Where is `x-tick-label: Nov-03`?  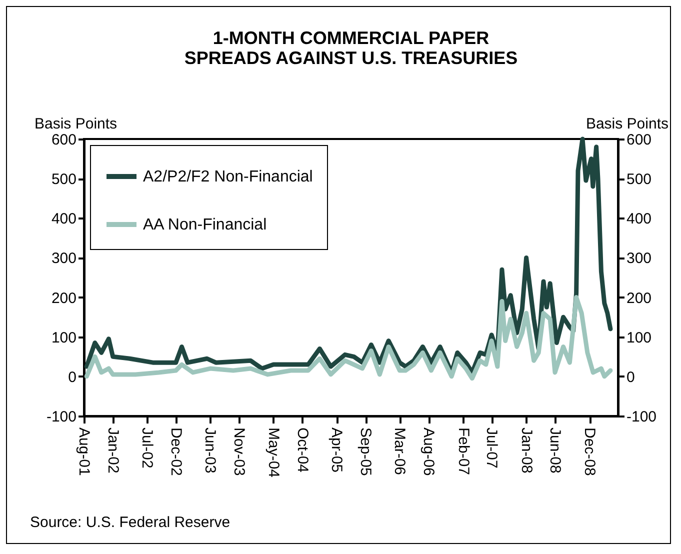 x-tick-label: Nov-03 is located at coordinates (239, 452).